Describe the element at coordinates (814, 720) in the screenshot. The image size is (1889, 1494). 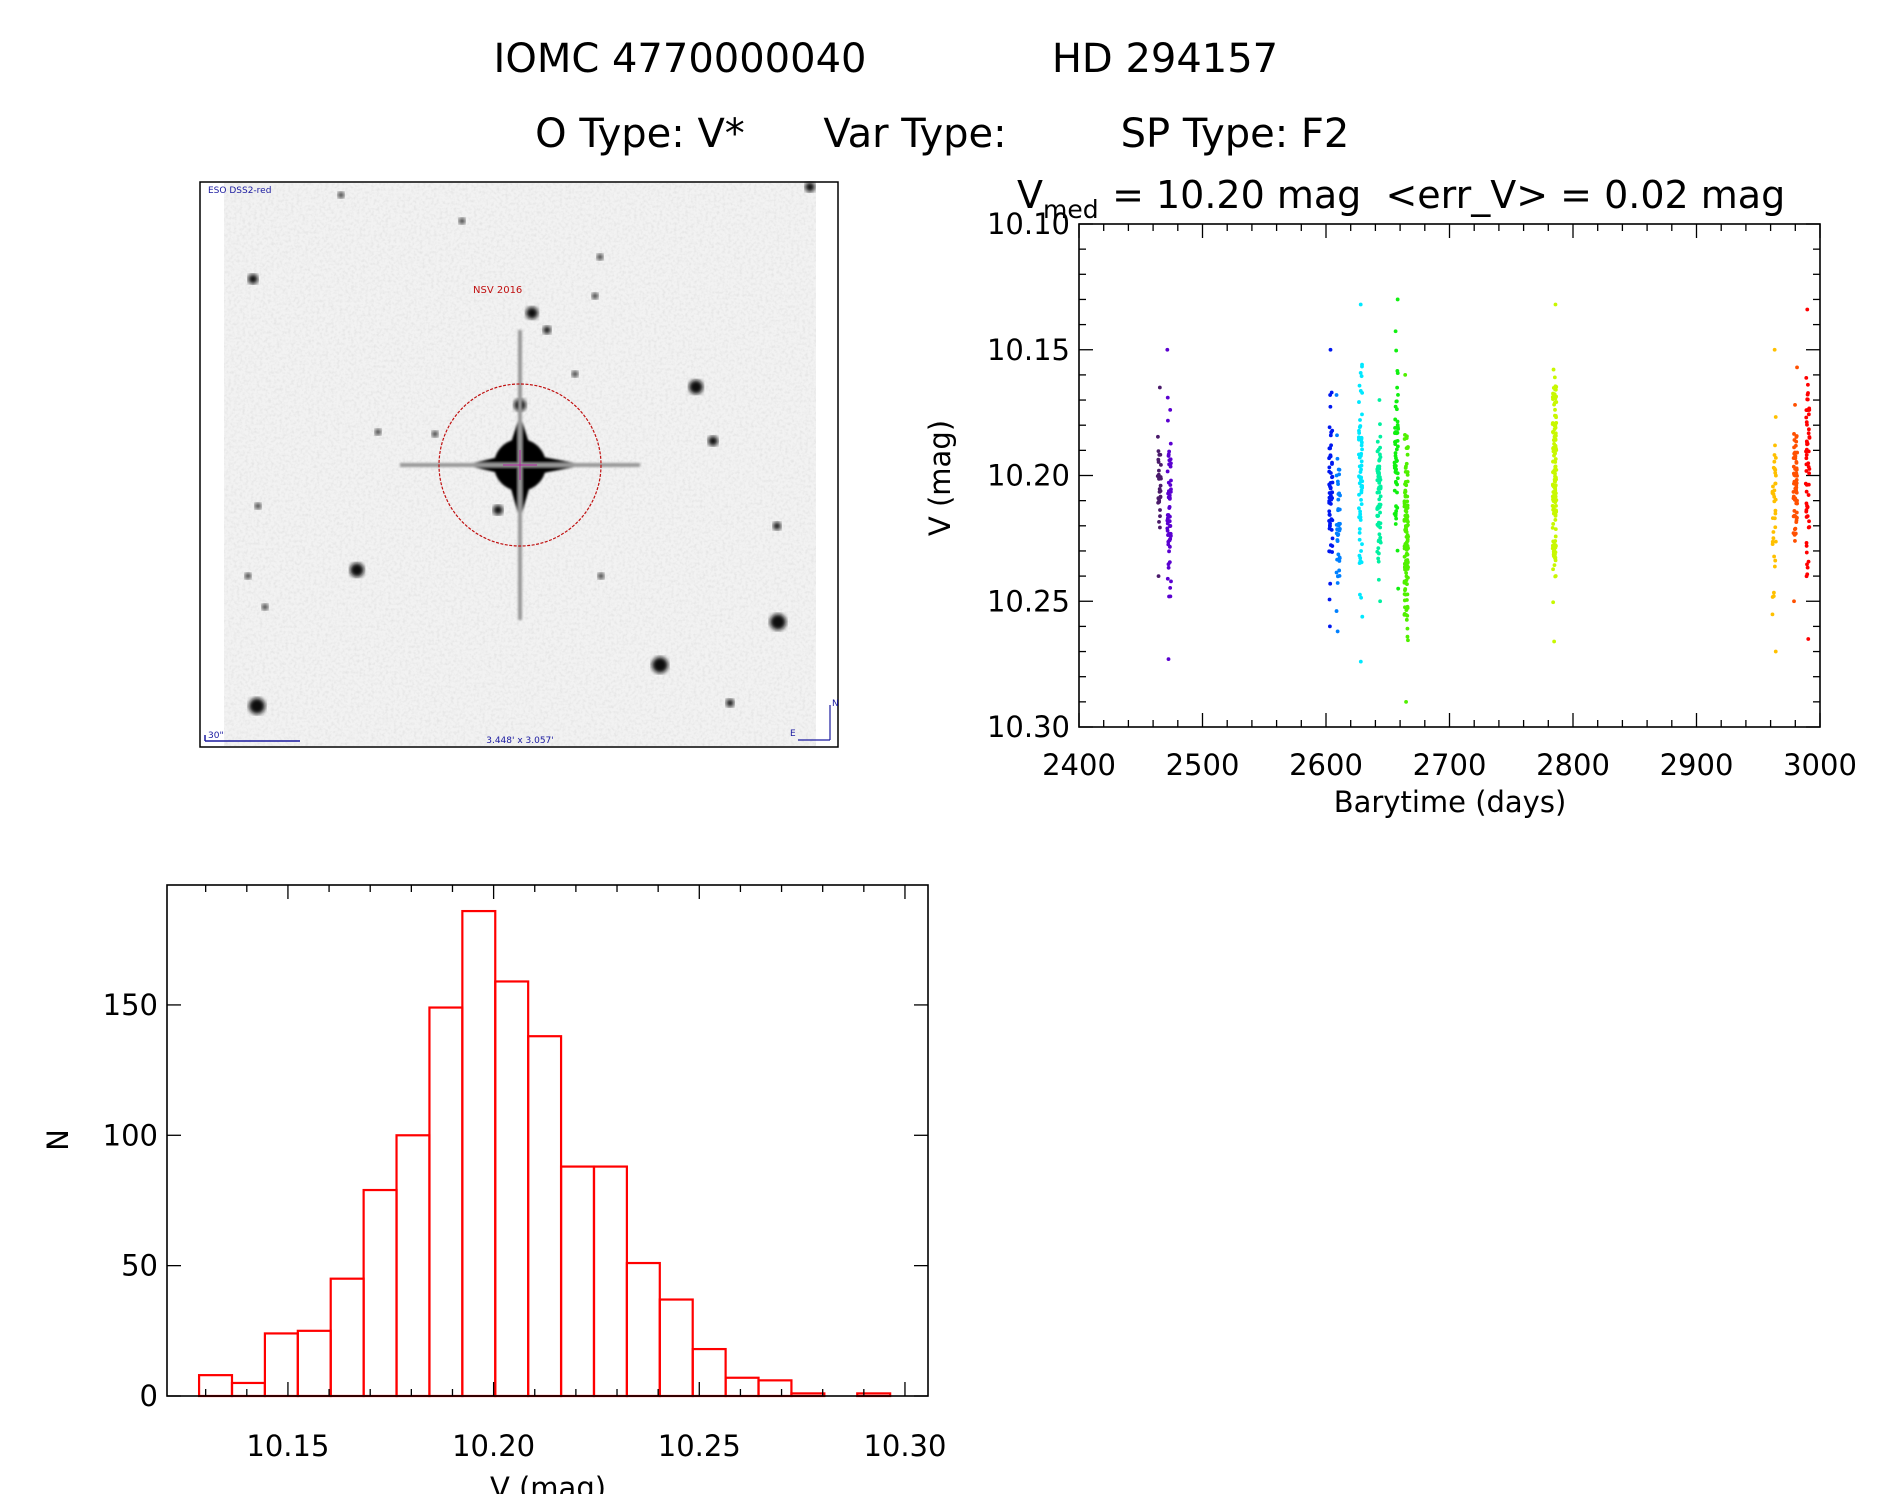
I see `compass-icon: N E` at that location.